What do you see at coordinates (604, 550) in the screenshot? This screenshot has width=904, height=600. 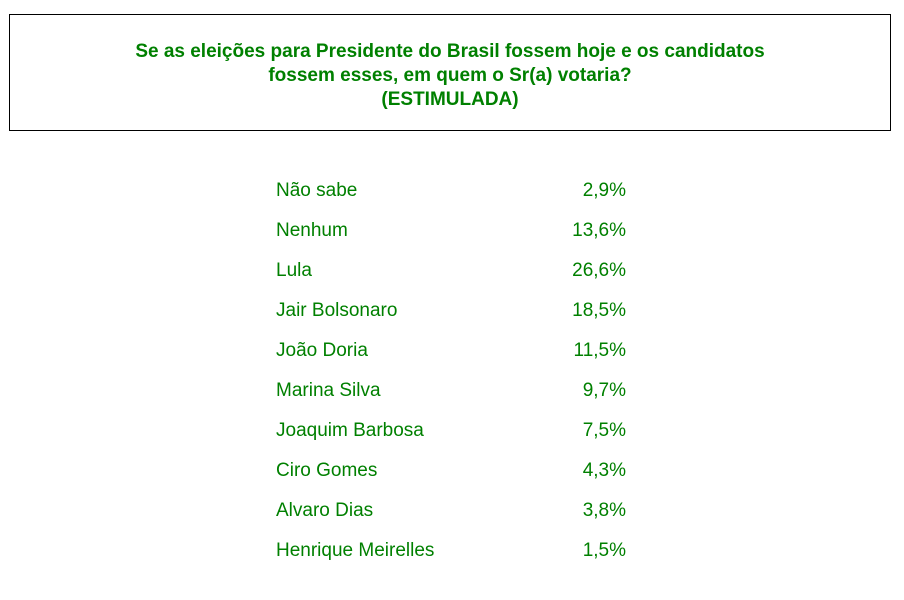 I see `candidate-percent: 1,5%` at bounding box center [604, 550].